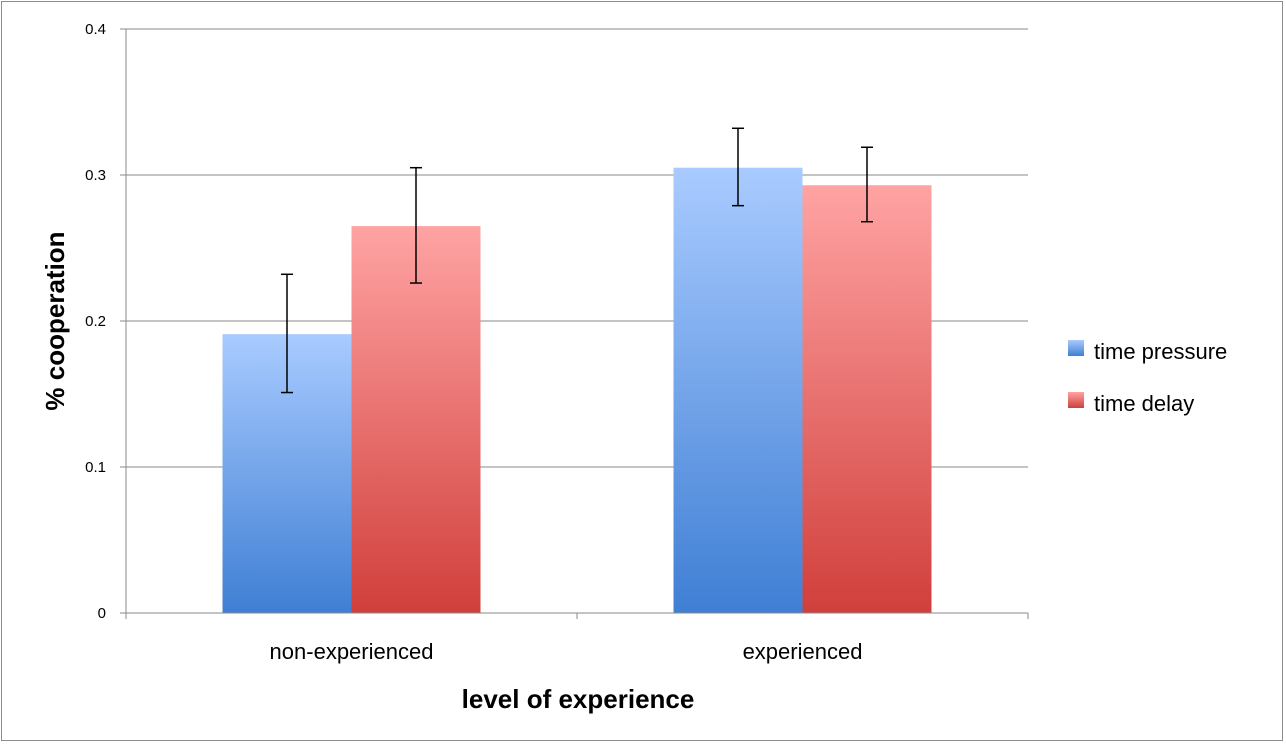 This screenshot has height=744, width=1286. Describe the element at coordinates (578, 699) in the screenshot. I see `x-axis-title: level of experience` at that location.